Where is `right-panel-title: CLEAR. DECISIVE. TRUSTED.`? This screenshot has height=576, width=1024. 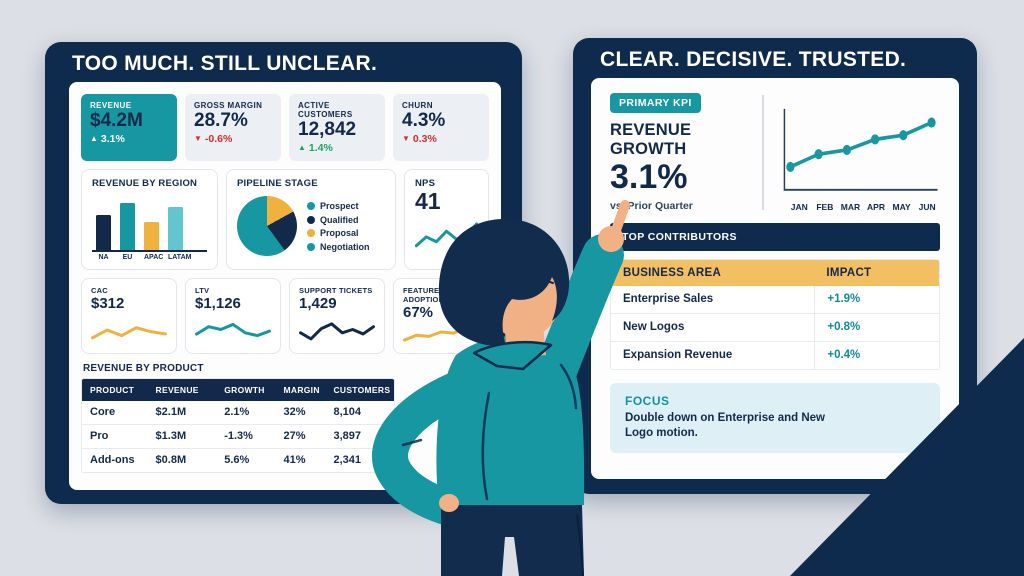 right-panel-title: CLEAR. DECISIVE. TRUSTED. is located at coordinates (753, 59).